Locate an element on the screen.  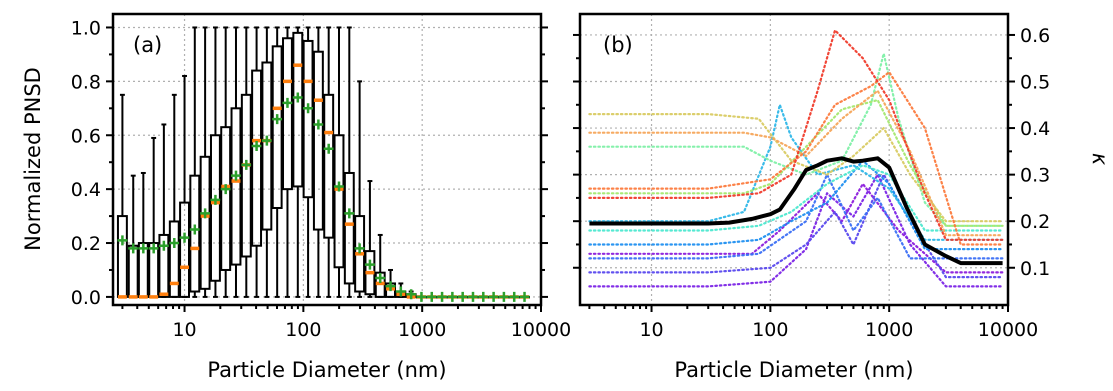
b-xtick-label: 10000 is located at coordinates (1008, 330).